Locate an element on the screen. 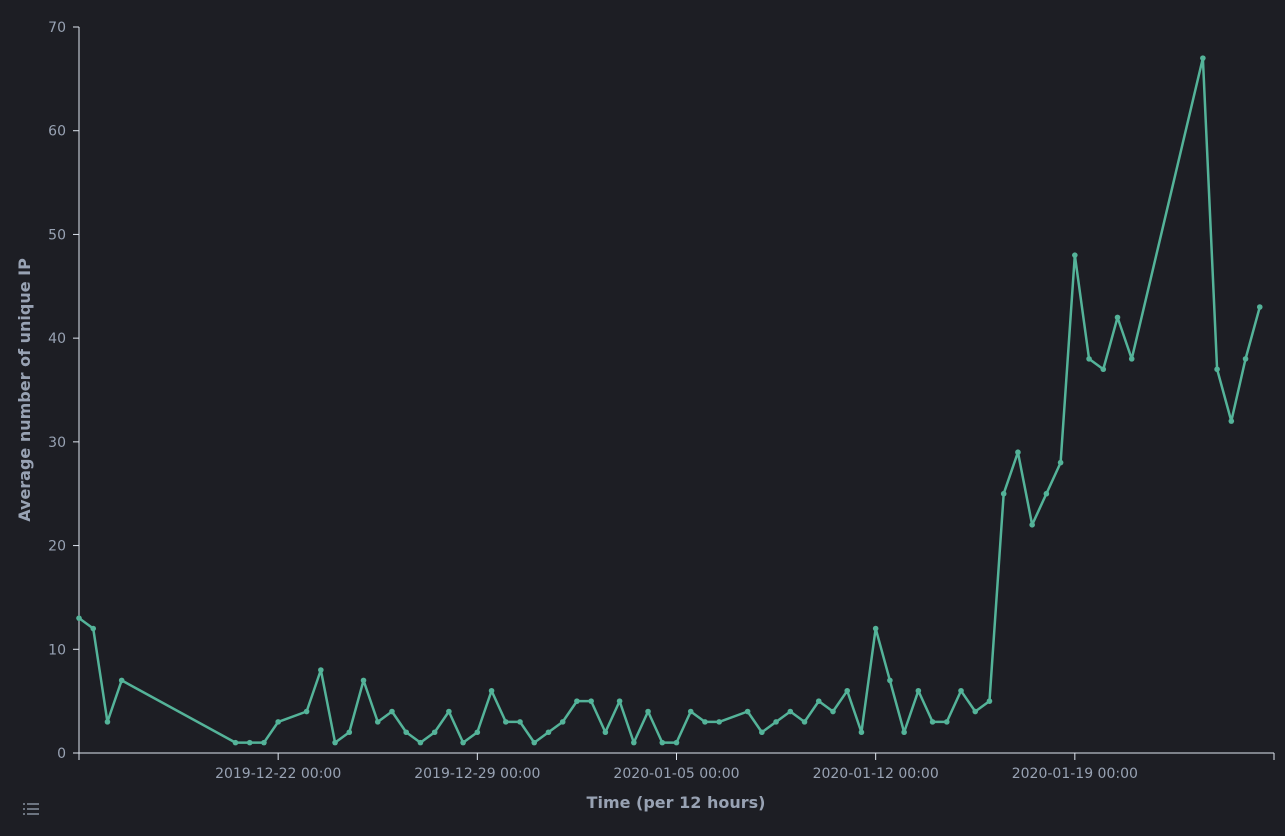 Image resolution: width=1285 pixels, height=836 pixels. y-tick-label: 70 is located at coordinates (57, 28).